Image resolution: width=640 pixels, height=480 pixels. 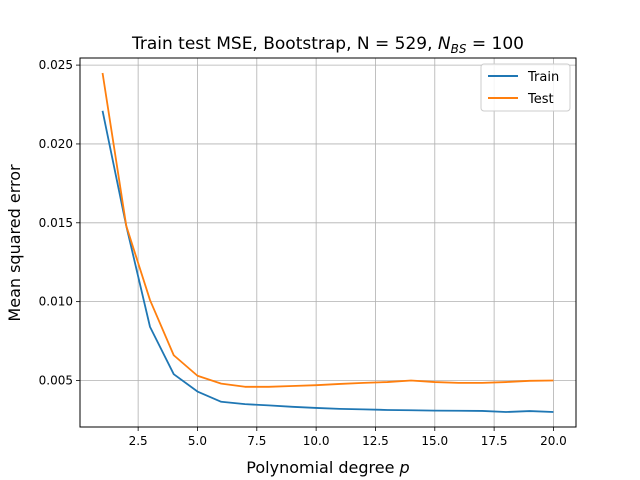 What do you see at coordinates (197, 441) in the screenshot?
I see `x-tick-label: 5.0` at bounding box center [197, 441].